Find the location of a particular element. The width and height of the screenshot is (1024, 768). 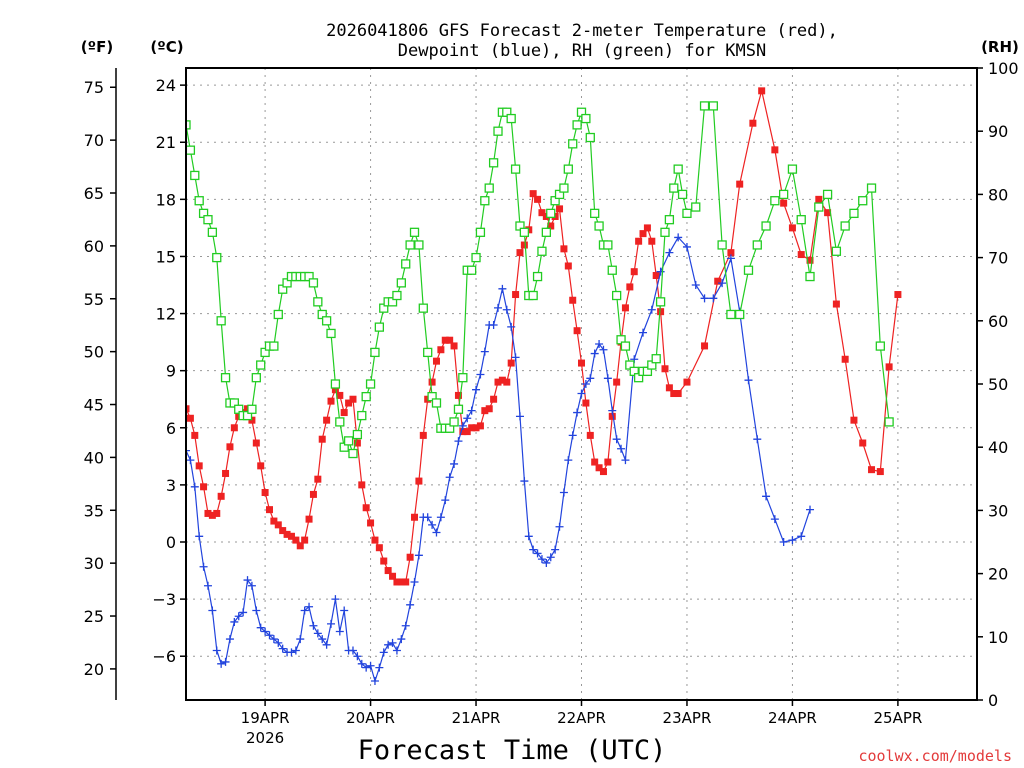

fahrenheit-tick-label: 75 is located at coordinates (94, 87).